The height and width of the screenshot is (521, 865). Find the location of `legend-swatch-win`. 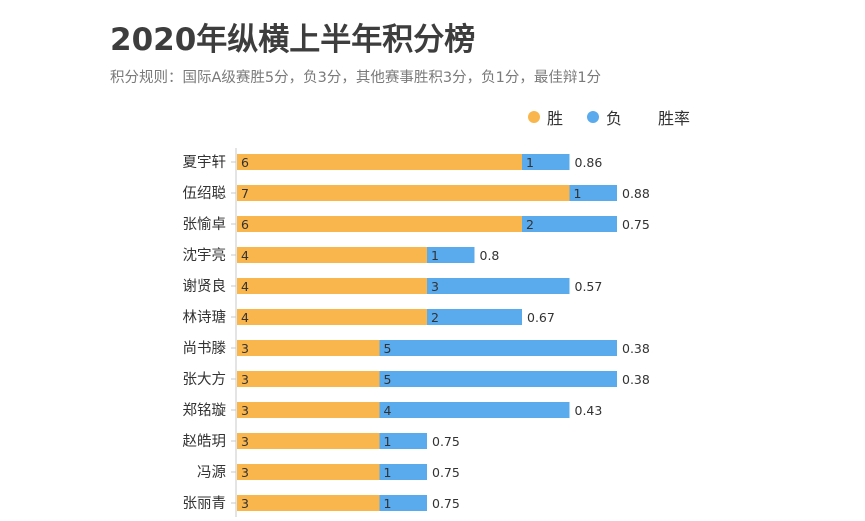

legend-swatch-win is located at coordinates (534, 117).